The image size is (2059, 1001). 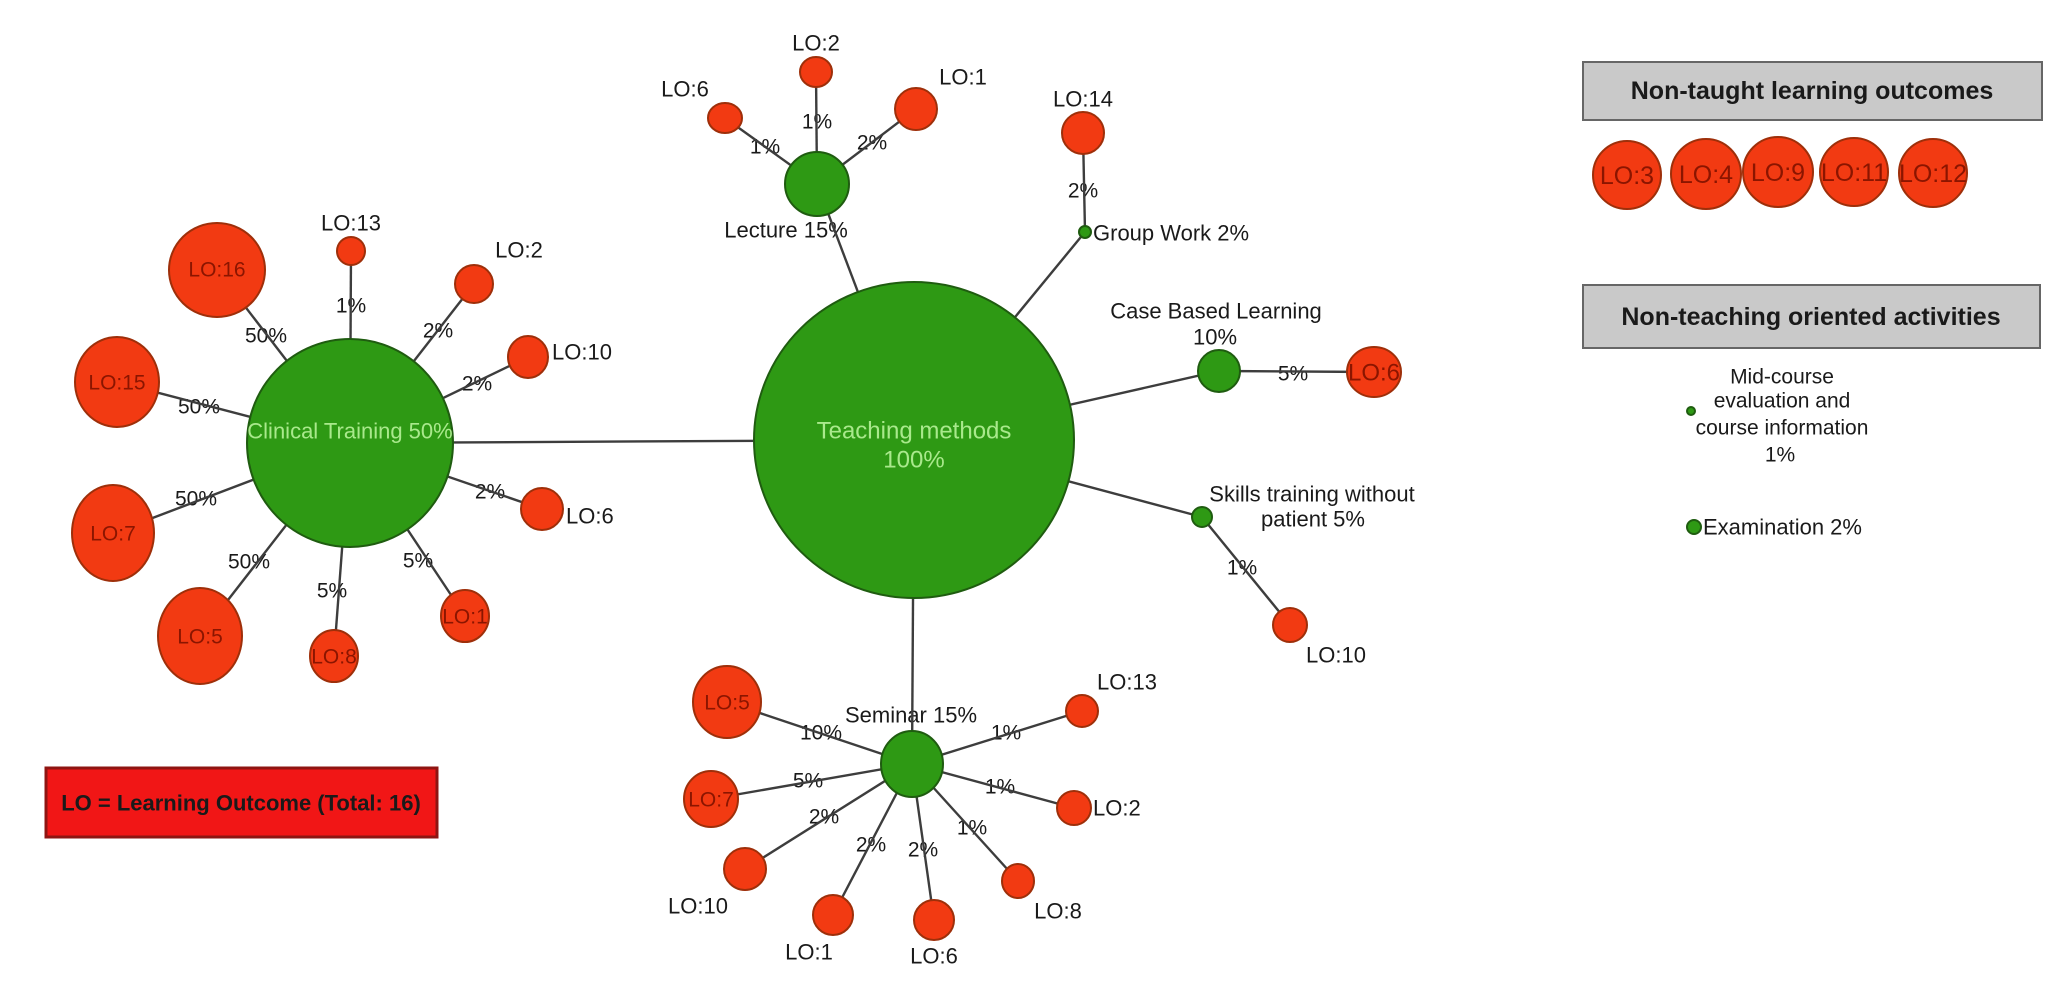 I want to click on lo-inside-label: LO:1, so click(x=465, y=617).